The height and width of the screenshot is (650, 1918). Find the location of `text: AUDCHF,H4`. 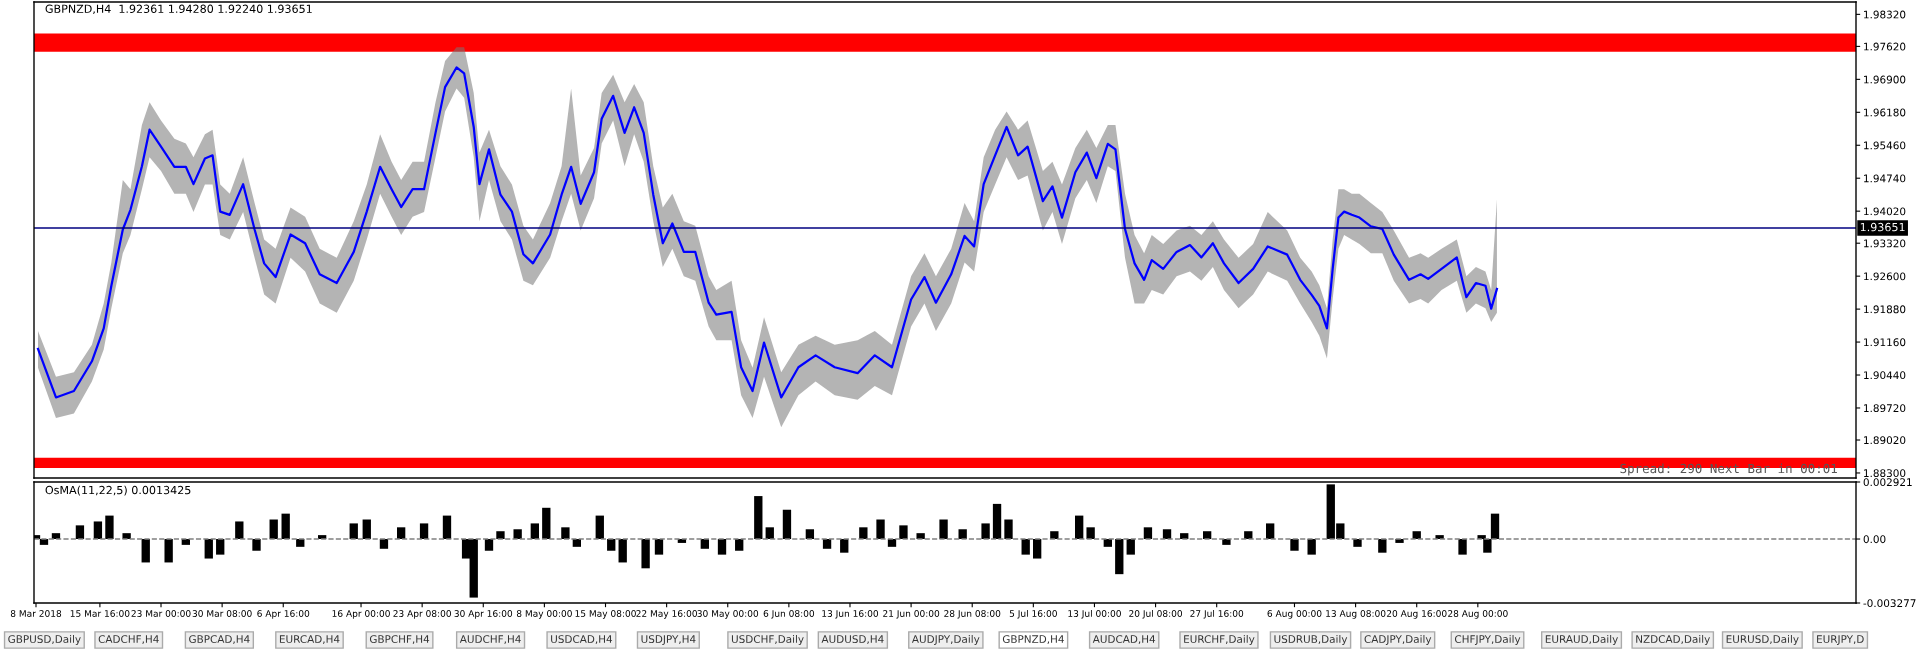

text: AUDCHF,H4 is located at coordinates (490, 640).